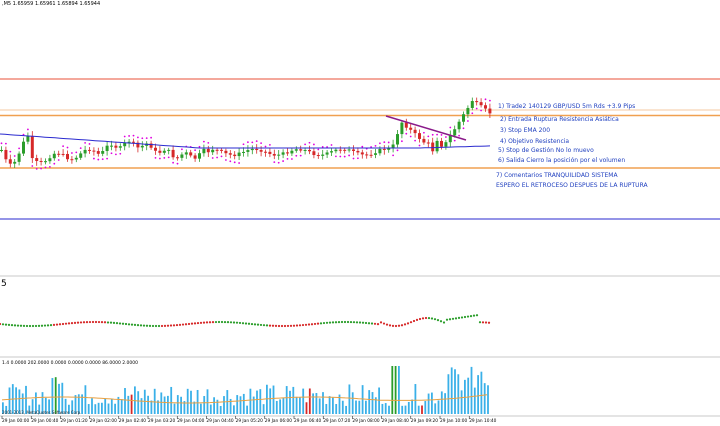 The height and width of the screenshot is (426, 720). What do you see at coordinates (426, 128) in the screenshot?
I see `resistance-trendline` at bounding box center [426, 128].